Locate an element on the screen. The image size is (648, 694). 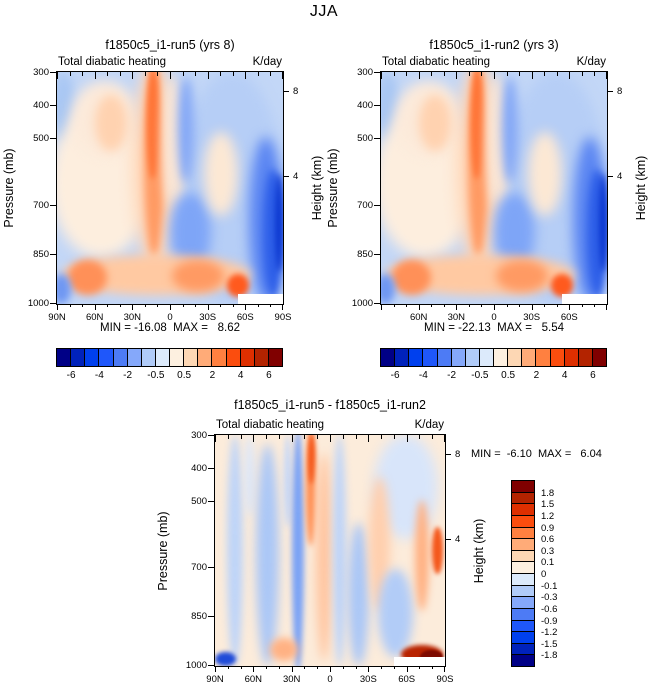
colorbar-tick-label: 2 is located at coordinates (536, 375).